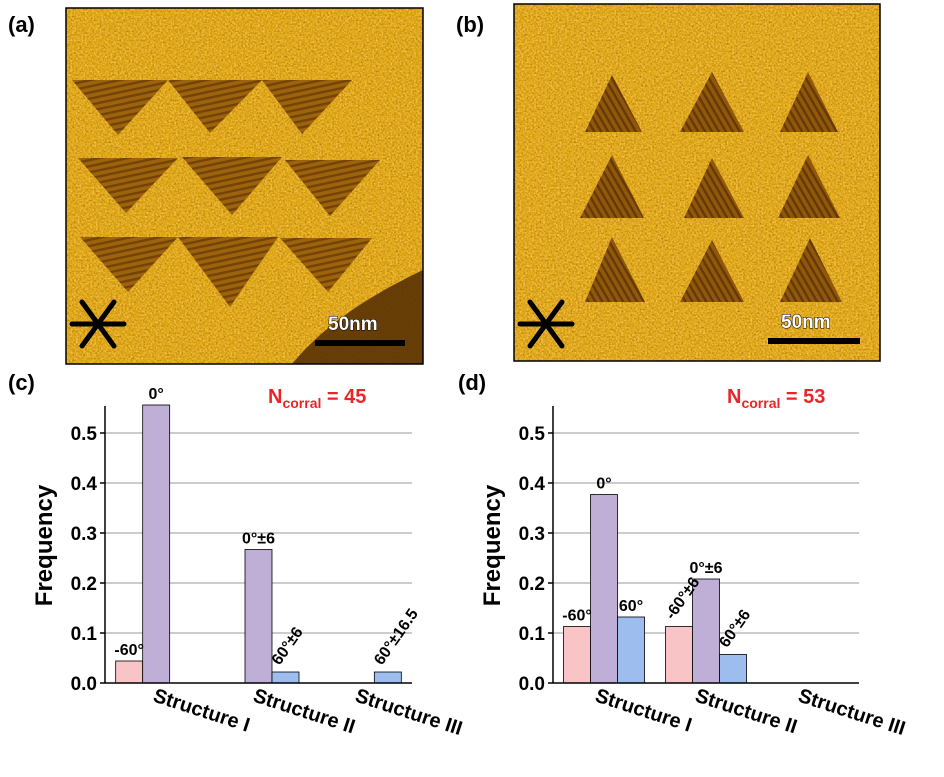 This screenshot has height=777, width=944. I want to click on scale-bar-a, so click(360, 343).